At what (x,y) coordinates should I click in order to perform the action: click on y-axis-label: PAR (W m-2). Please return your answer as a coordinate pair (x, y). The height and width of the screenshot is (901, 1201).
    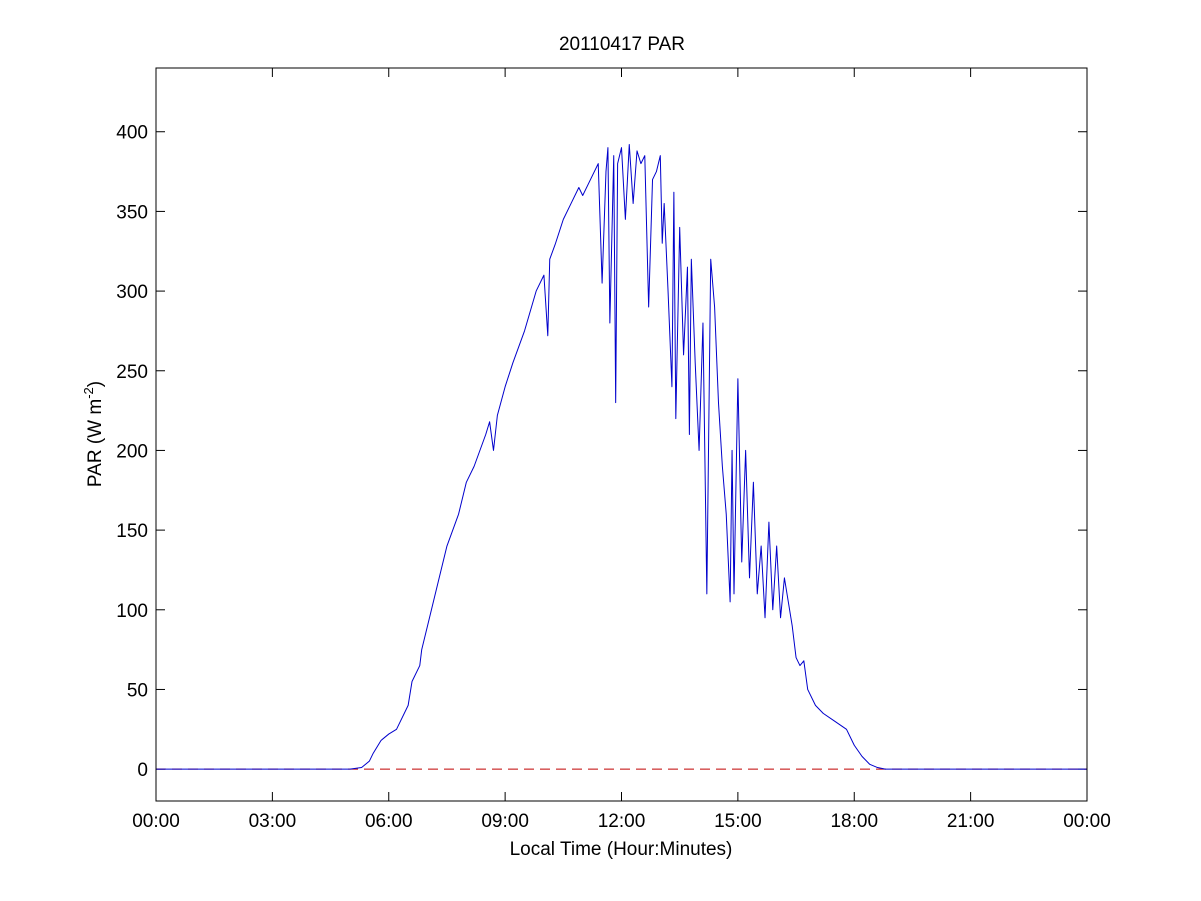
    Looking at the image, I should click on (93, 434).